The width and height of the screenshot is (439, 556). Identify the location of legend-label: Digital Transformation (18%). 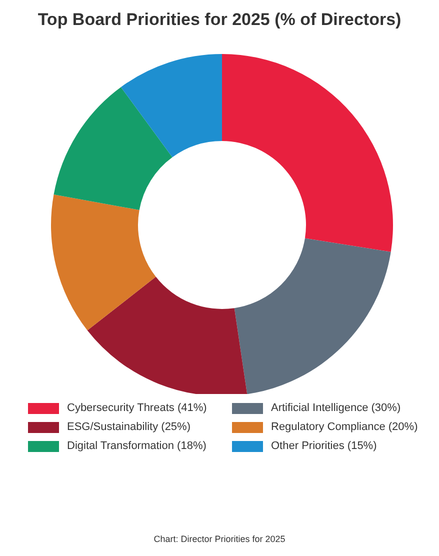
(136, 446).